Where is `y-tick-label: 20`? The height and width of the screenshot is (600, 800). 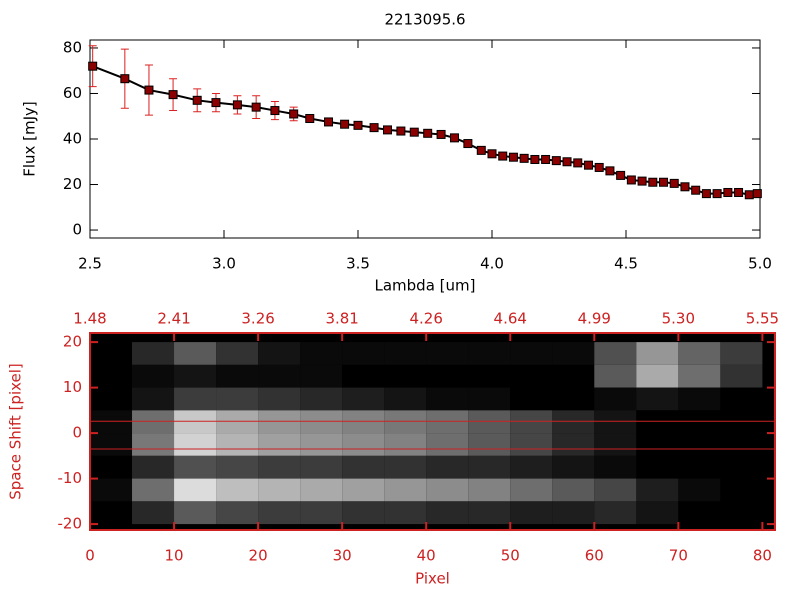 y-tick-label: 20 is located at coordinates (72, 184).